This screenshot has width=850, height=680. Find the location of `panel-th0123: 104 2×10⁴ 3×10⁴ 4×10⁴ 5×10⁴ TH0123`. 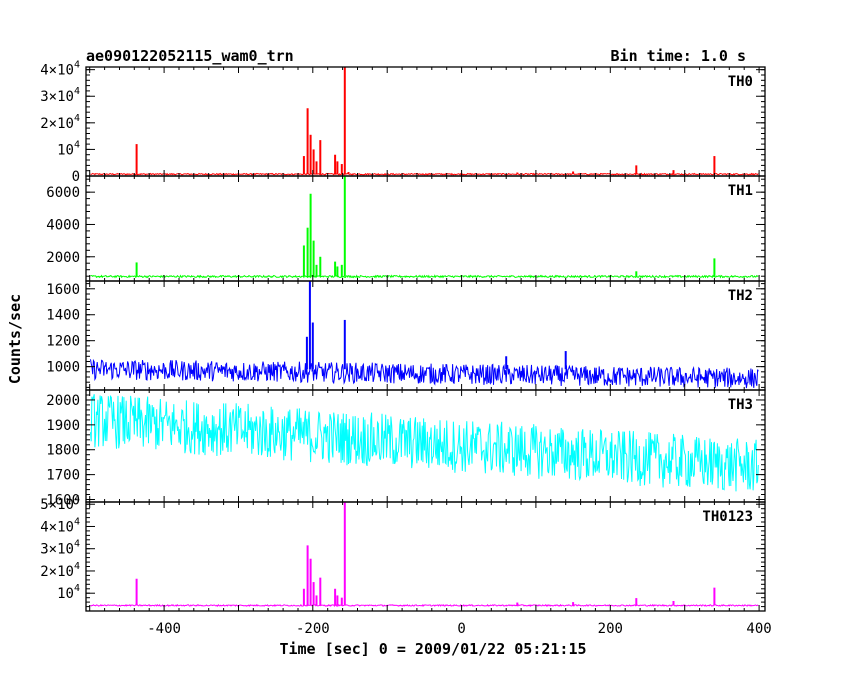

panel-th0123: 104 2×10⁴ 3×10⁴ 4×10⁴ 5×10⁴ TH0123 is located at coordinates (403, 553).